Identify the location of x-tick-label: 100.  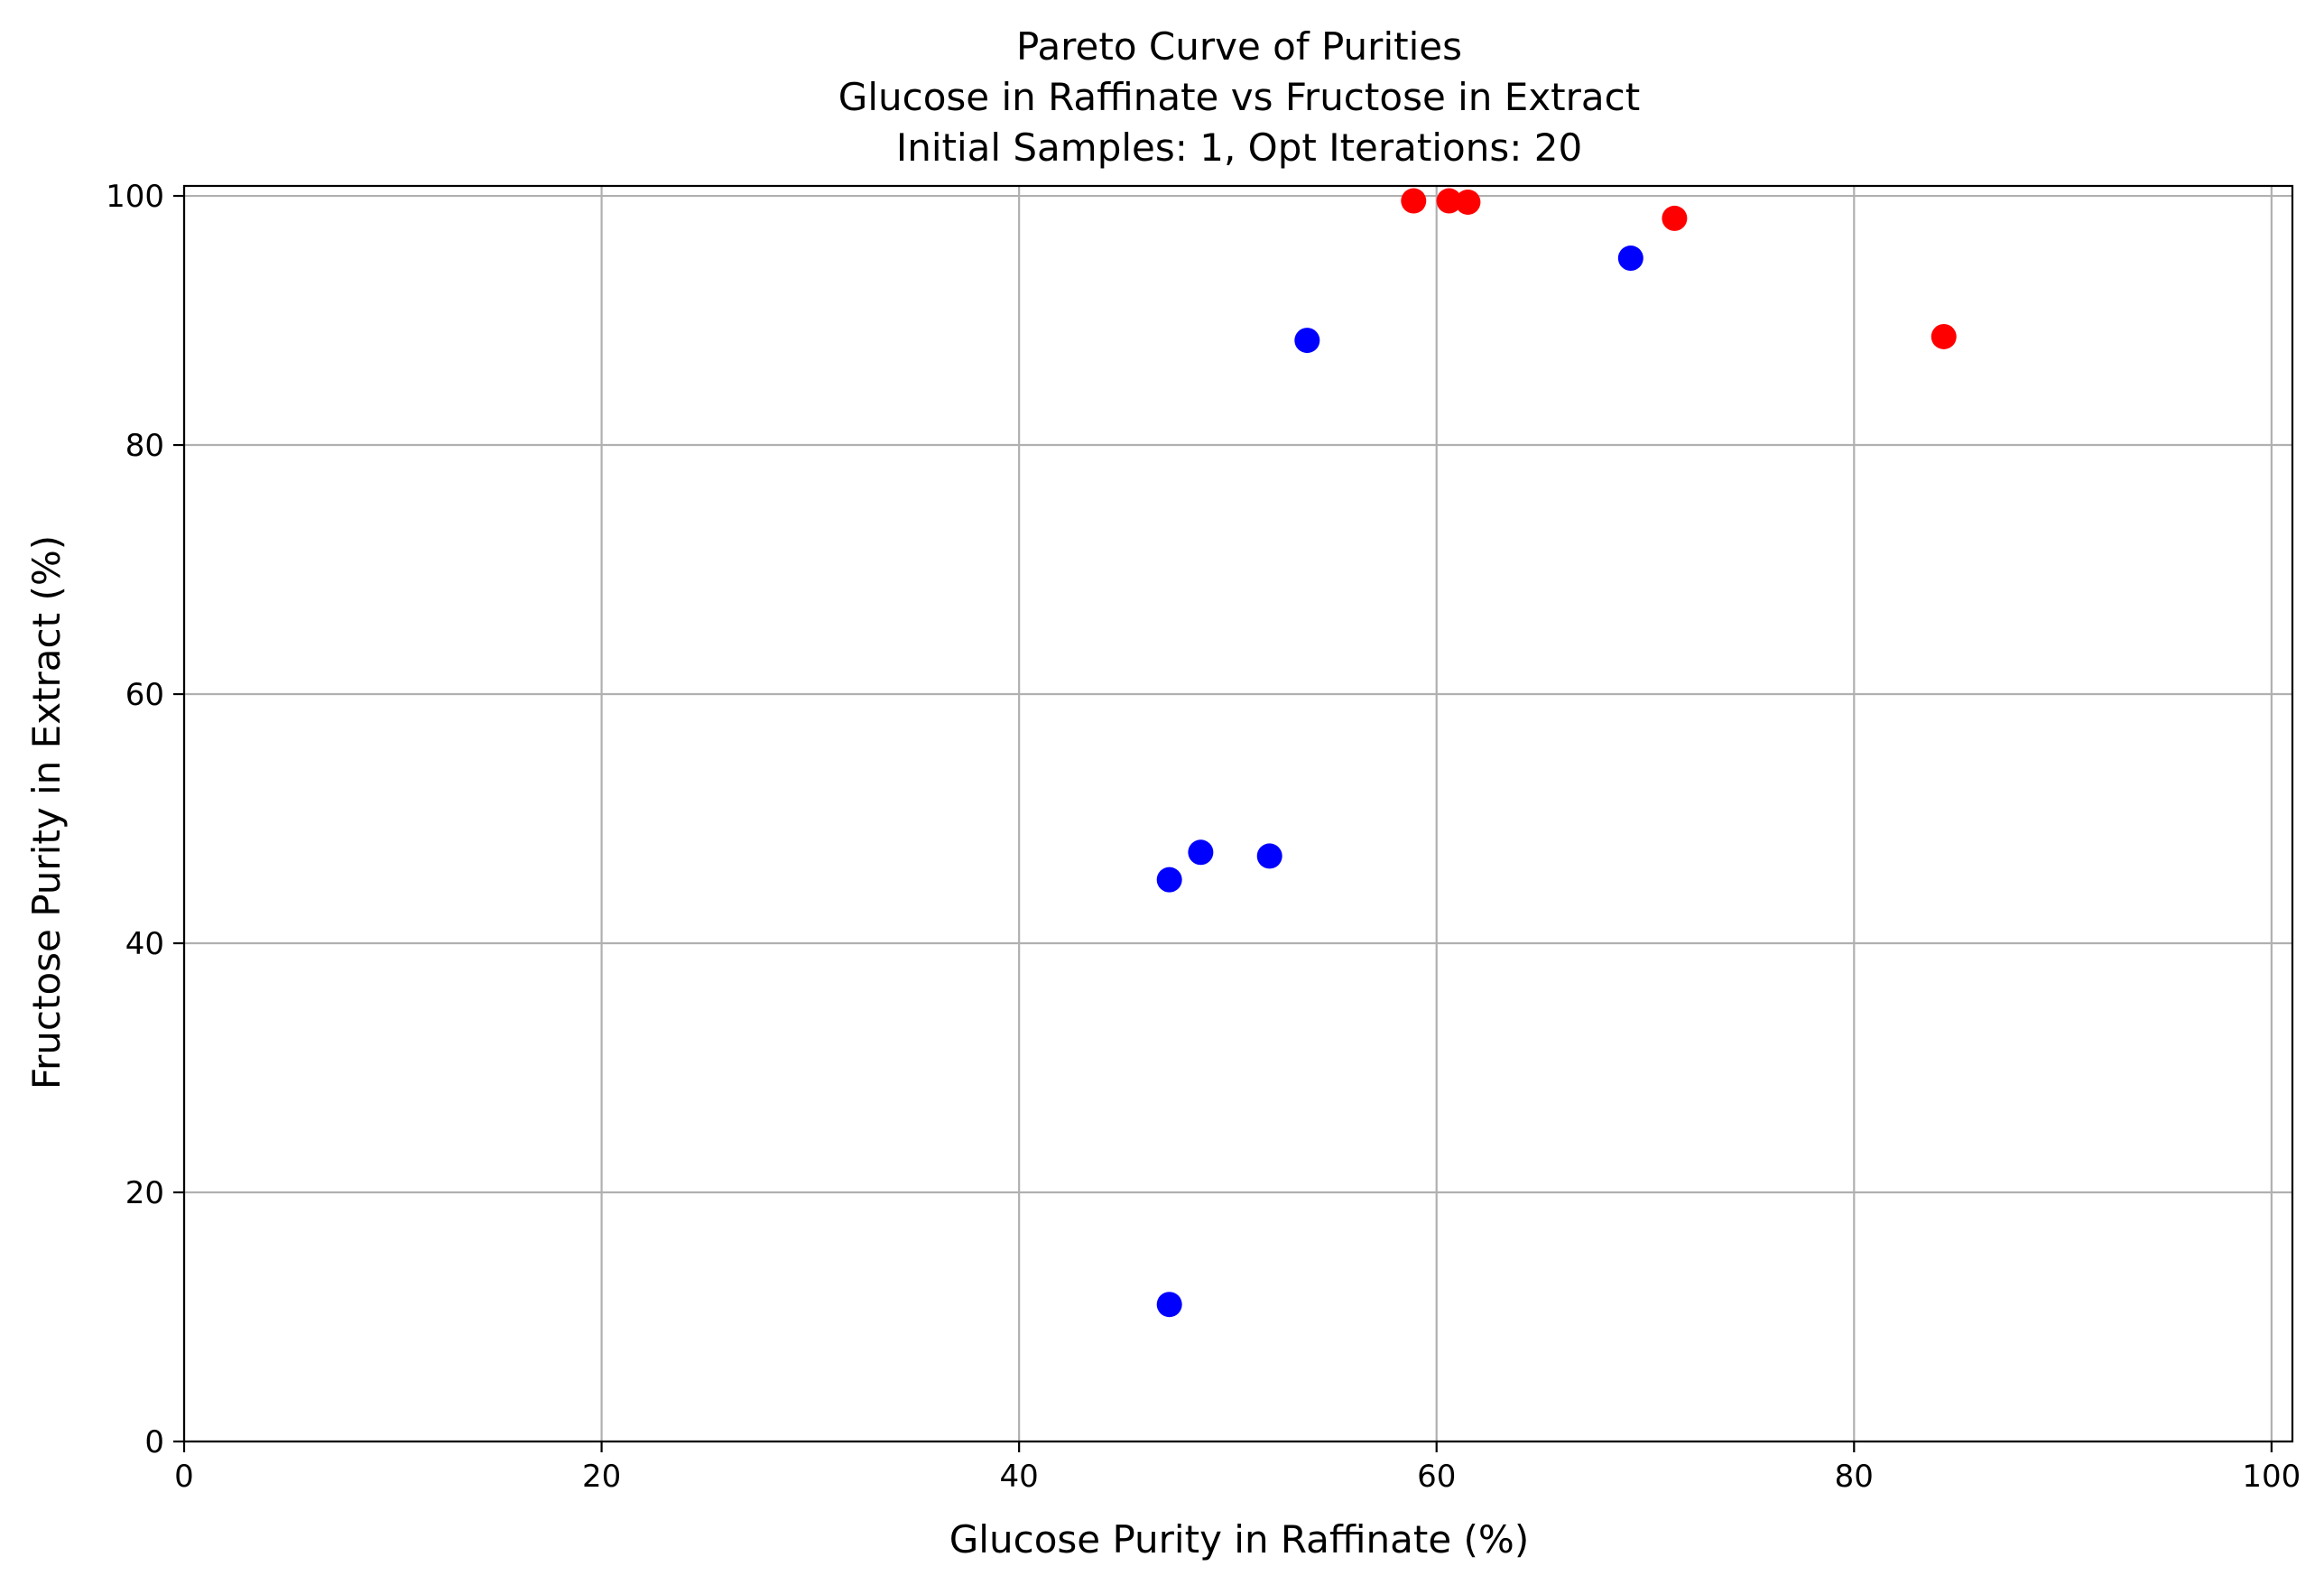
(2271, 1477).